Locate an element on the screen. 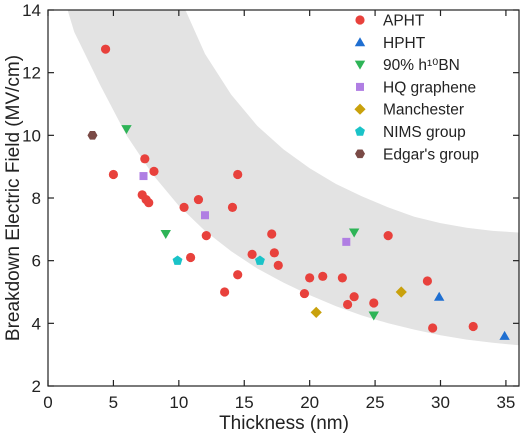  x-tick-label: 20 is located at coordinates (309, 402).